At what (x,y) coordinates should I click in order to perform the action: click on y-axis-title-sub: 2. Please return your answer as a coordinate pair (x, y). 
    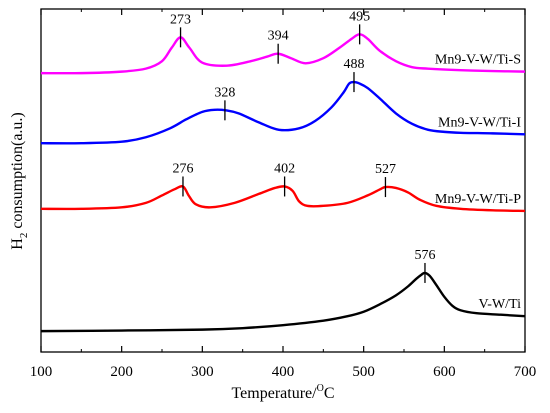
    Looking at the image, I should click on (24, 236).